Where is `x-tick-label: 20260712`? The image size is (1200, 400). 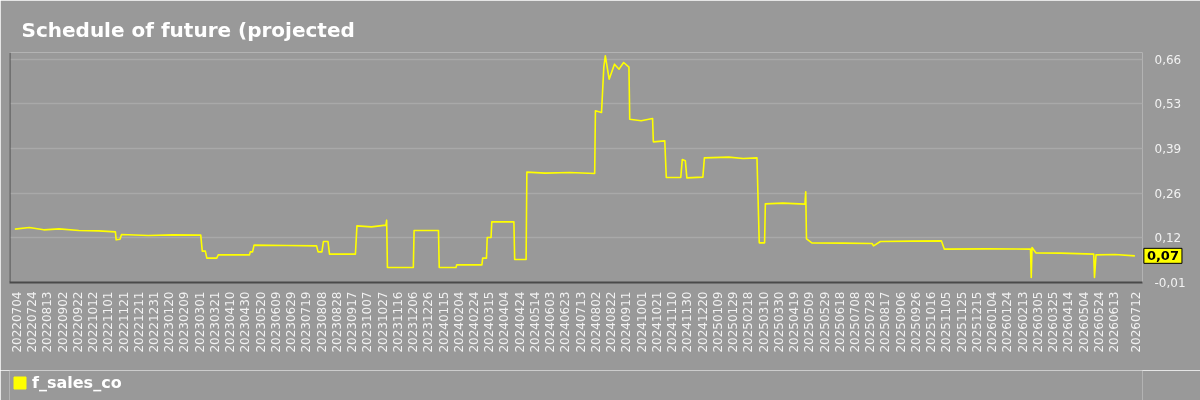 x-tick-label: 20260712 is located at coordinates (1136, 322).